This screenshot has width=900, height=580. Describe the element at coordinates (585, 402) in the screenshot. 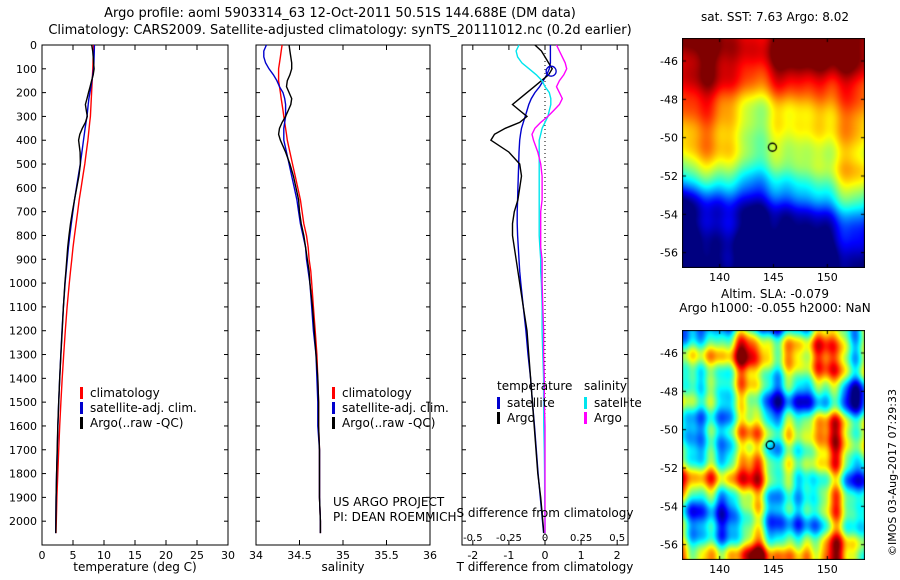

I see `satellite-sdiff-swatch` at that location.